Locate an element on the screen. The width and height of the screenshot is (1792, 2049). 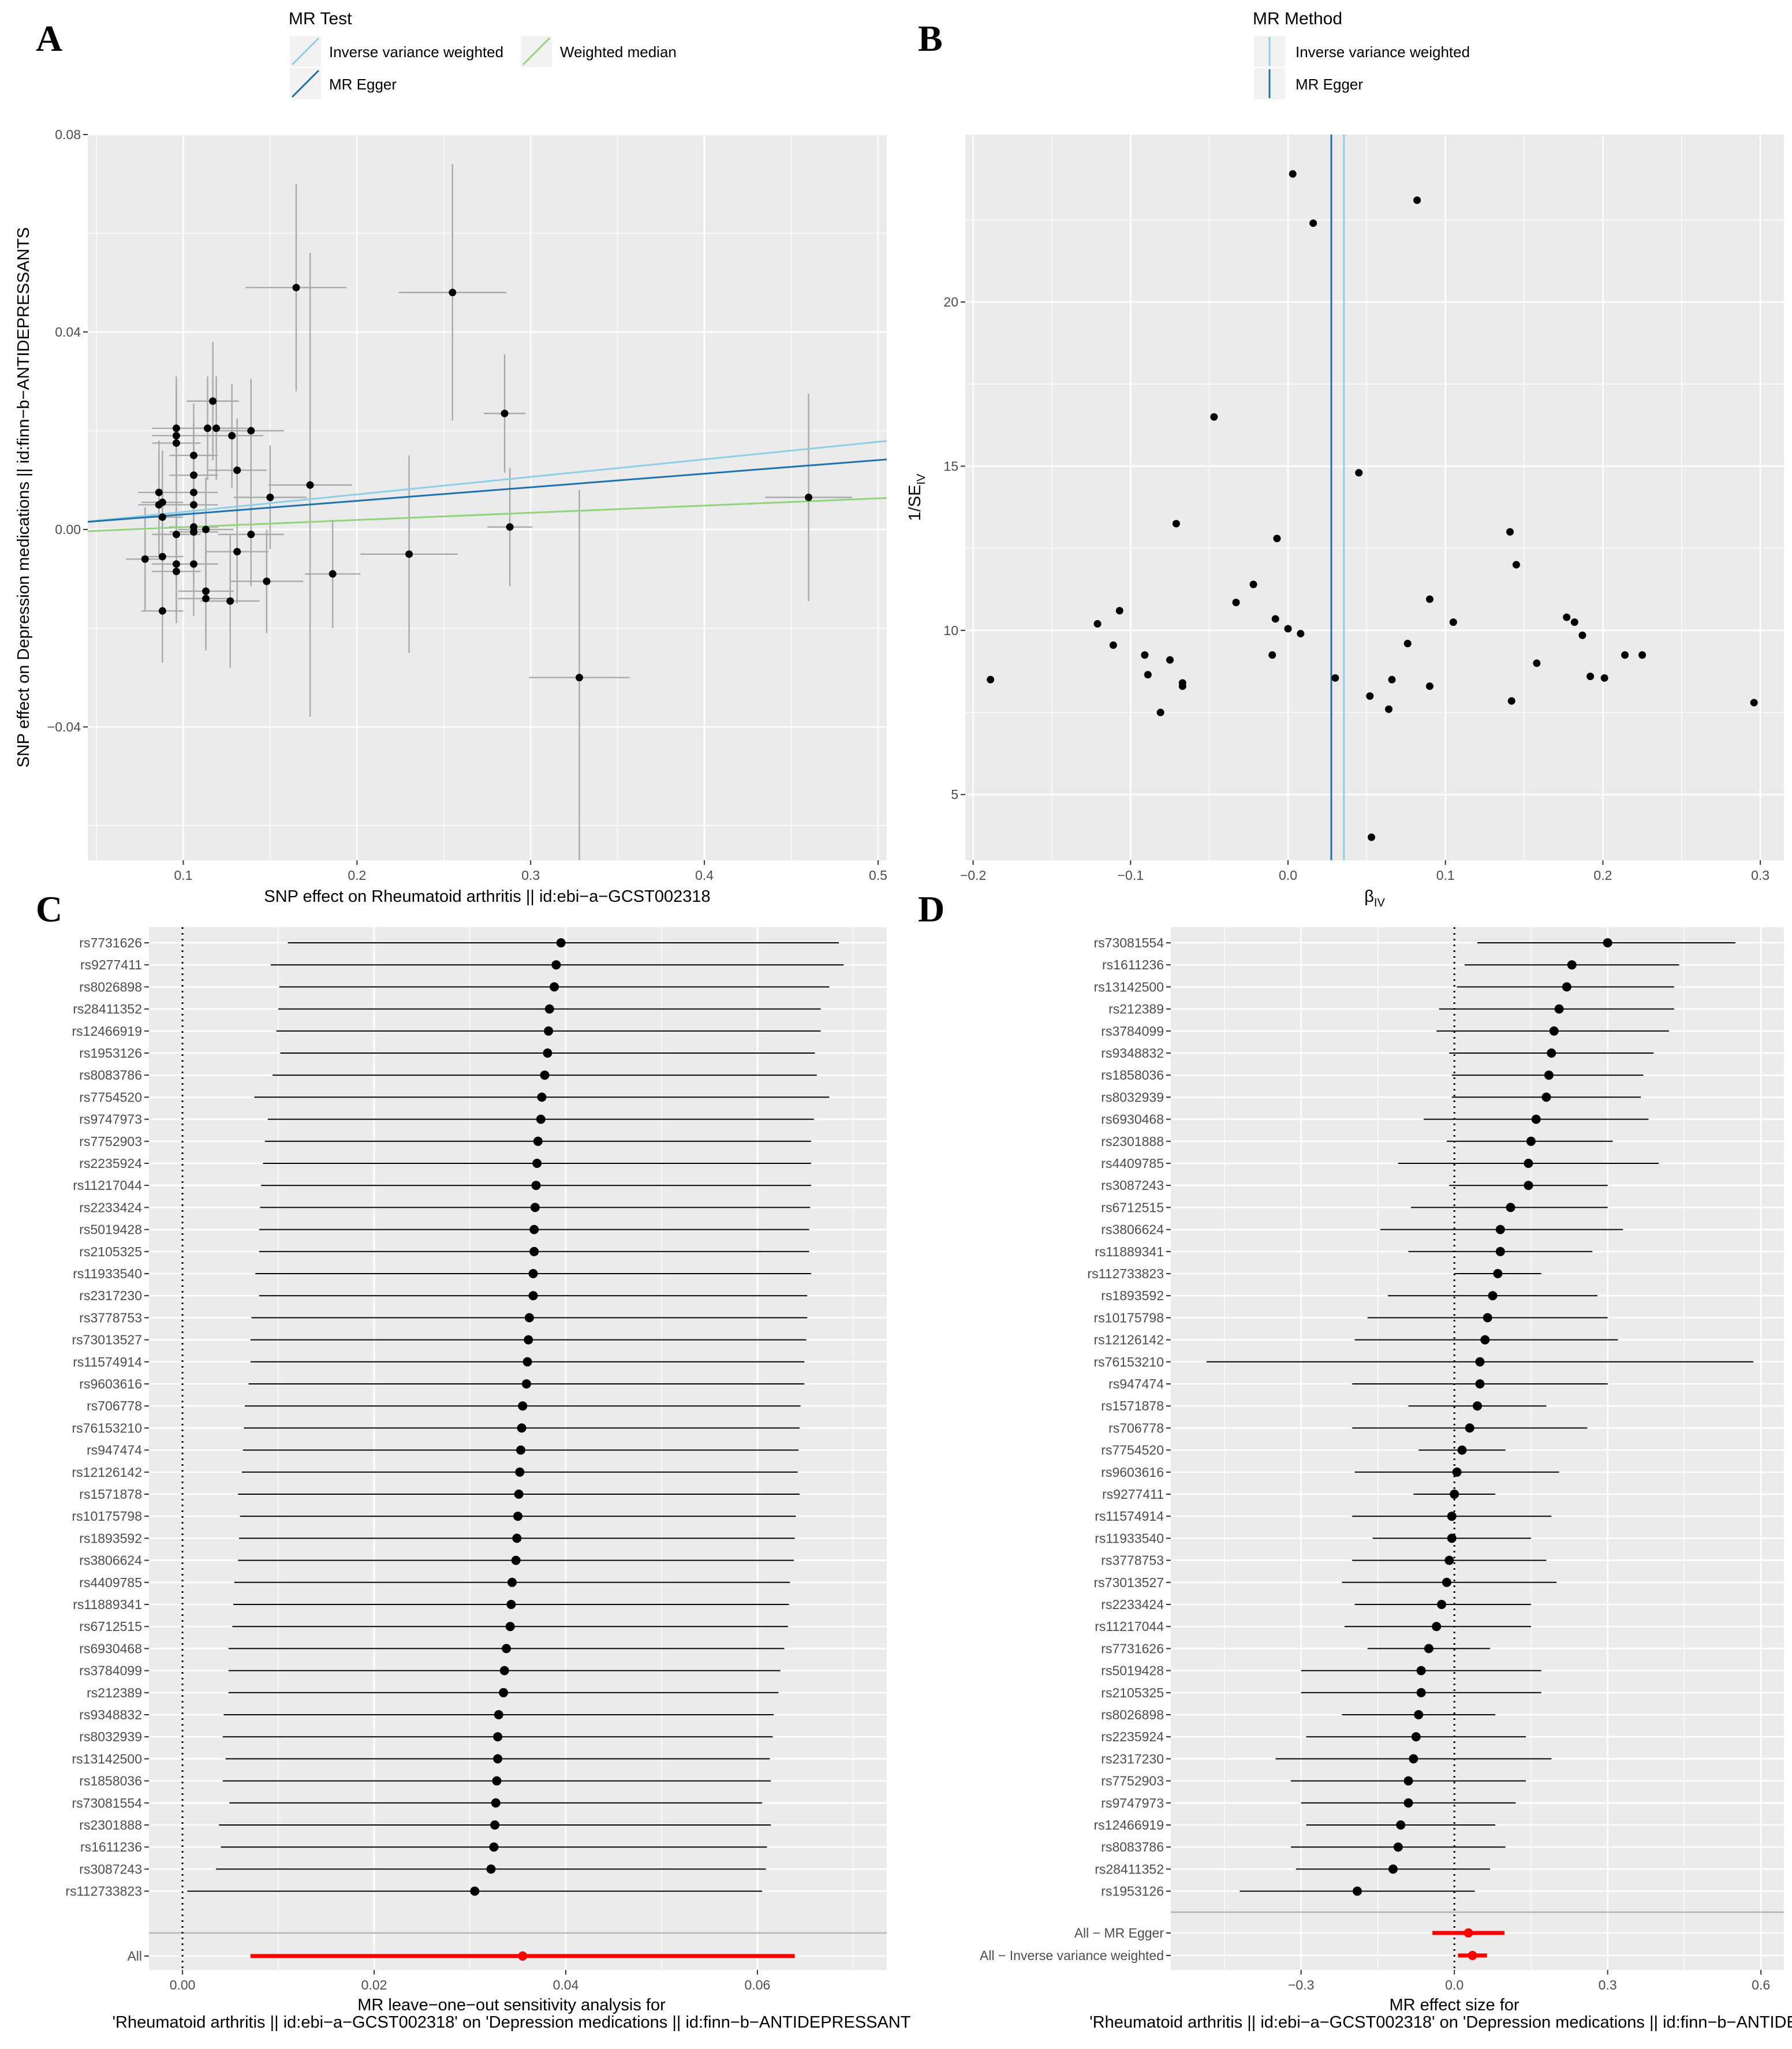
snp-label: rs5019428 is located at coordinates (1132, 1670).